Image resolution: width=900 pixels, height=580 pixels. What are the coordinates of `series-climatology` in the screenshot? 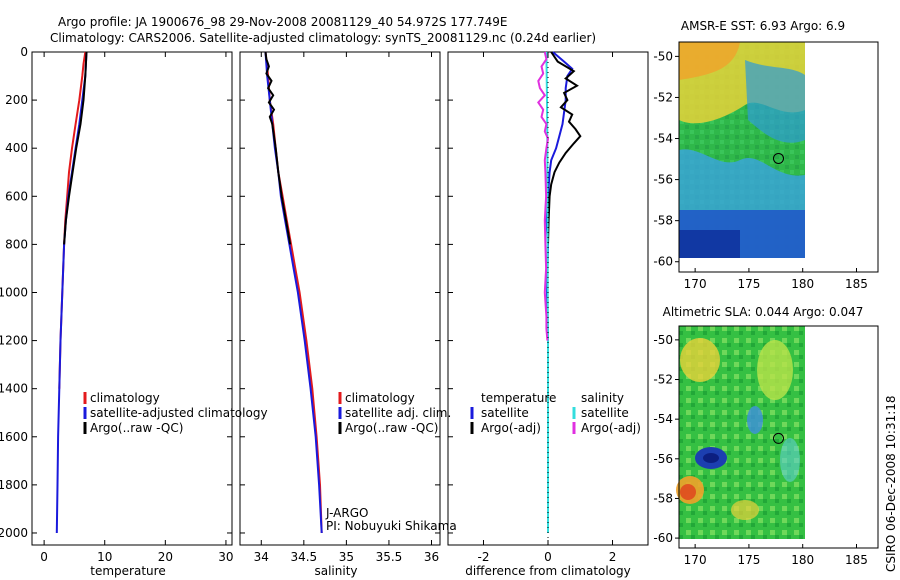 It's located at (293, 292).